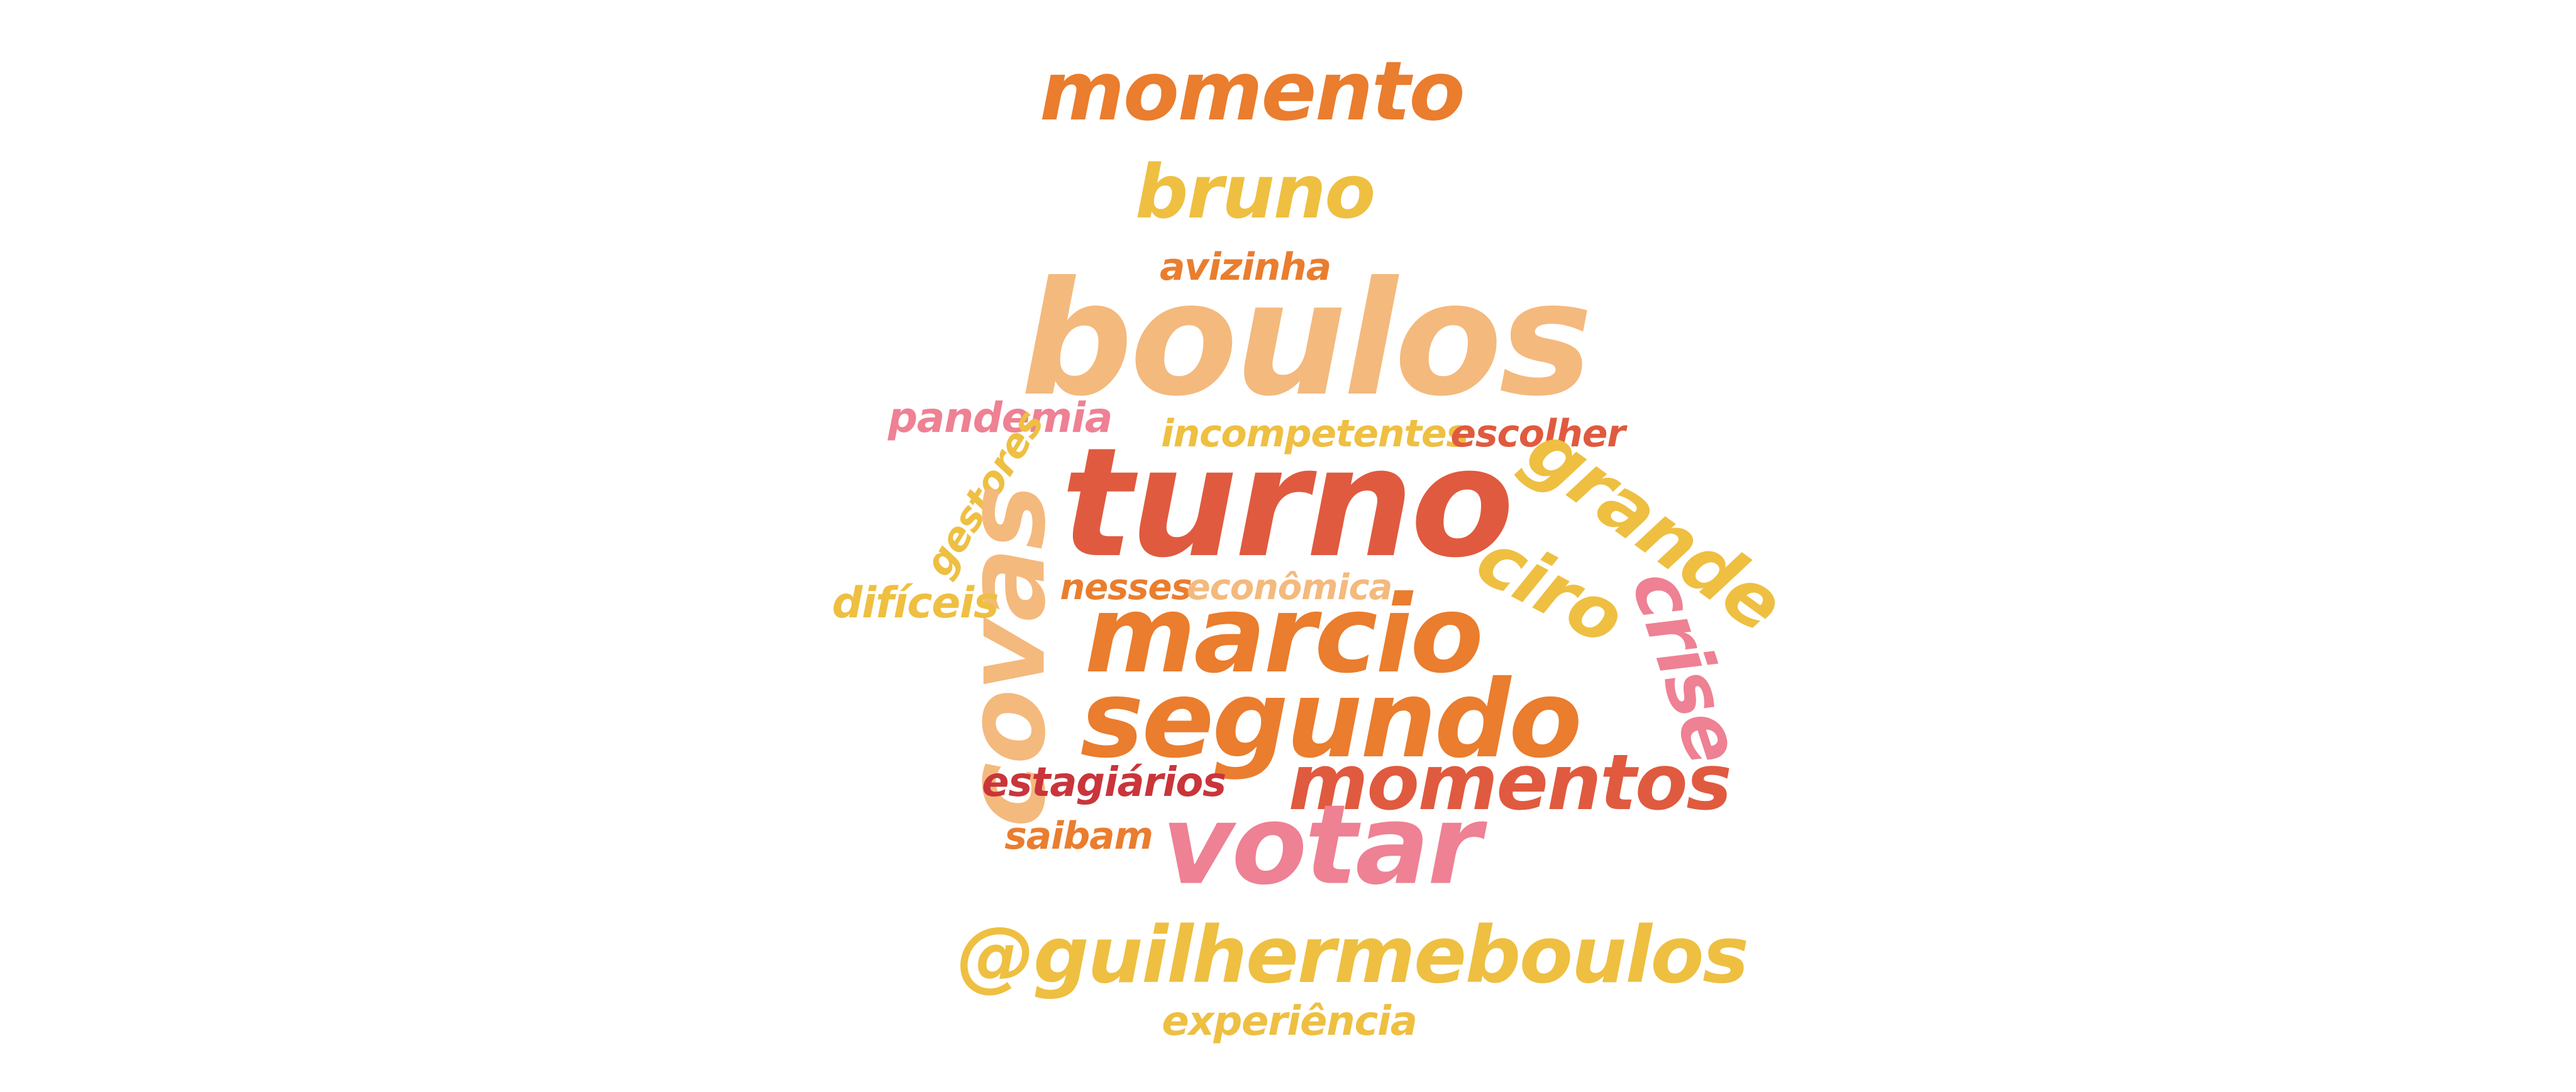 The width and height of the screenshot is (2576, 1092). What do you see at coordinates (915, 603) in the screenshot?
I see `word-dificeis: difíceis` at bounding box center [915, 603].